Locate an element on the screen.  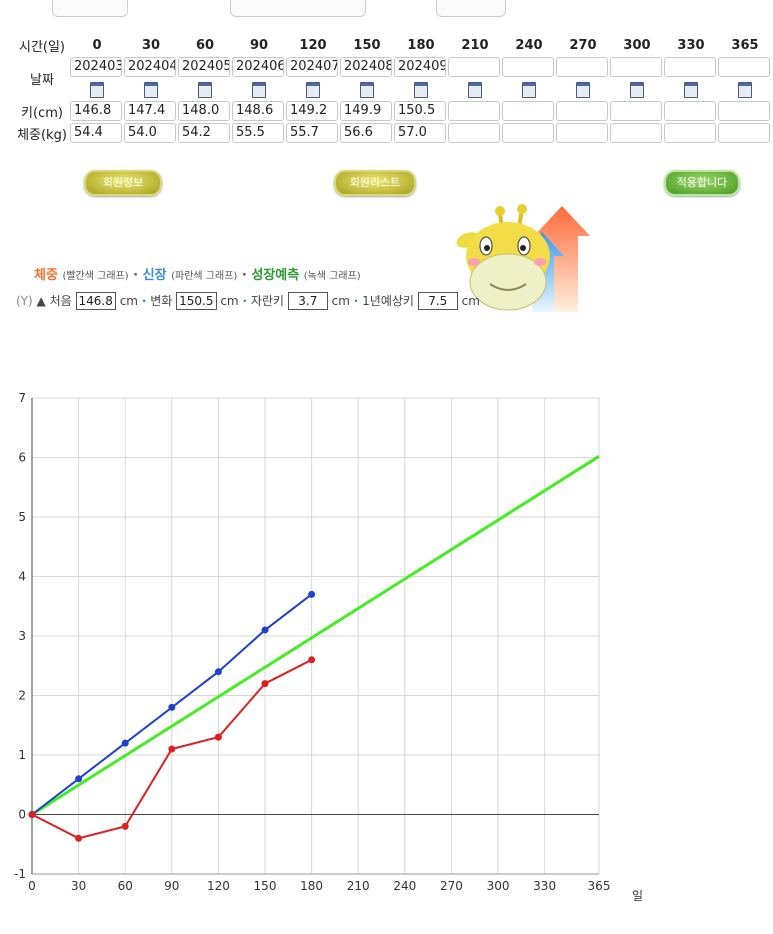
date-input: 202404 is located at coordinates (150, 67).